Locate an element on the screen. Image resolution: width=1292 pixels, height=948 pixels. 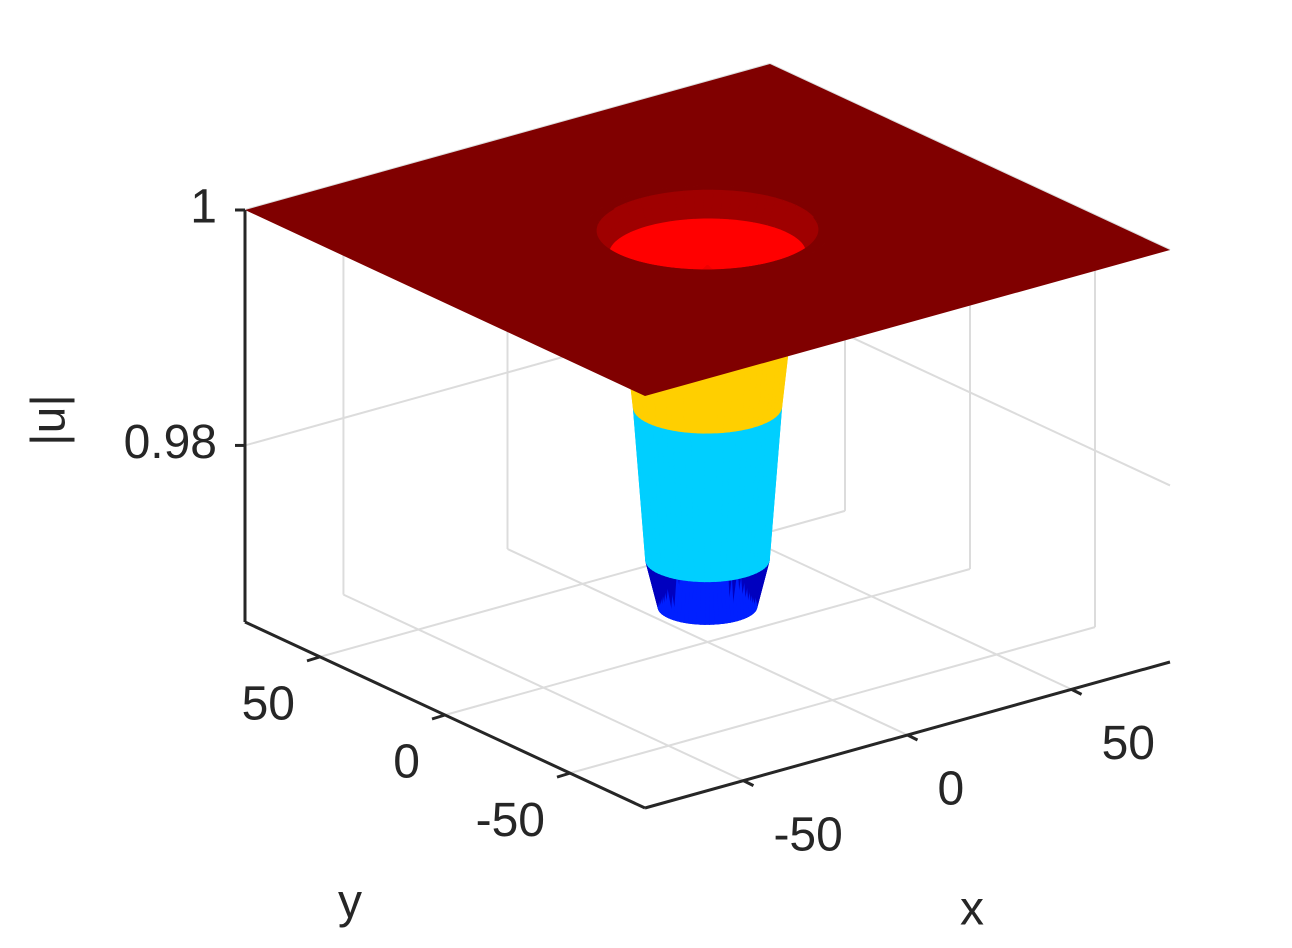
y-tick-label: 50 is located at coordinates (268, 704).